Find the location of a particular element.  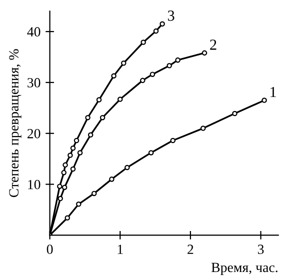

y-tick-label: 10 is located at coordinates (34, 185).